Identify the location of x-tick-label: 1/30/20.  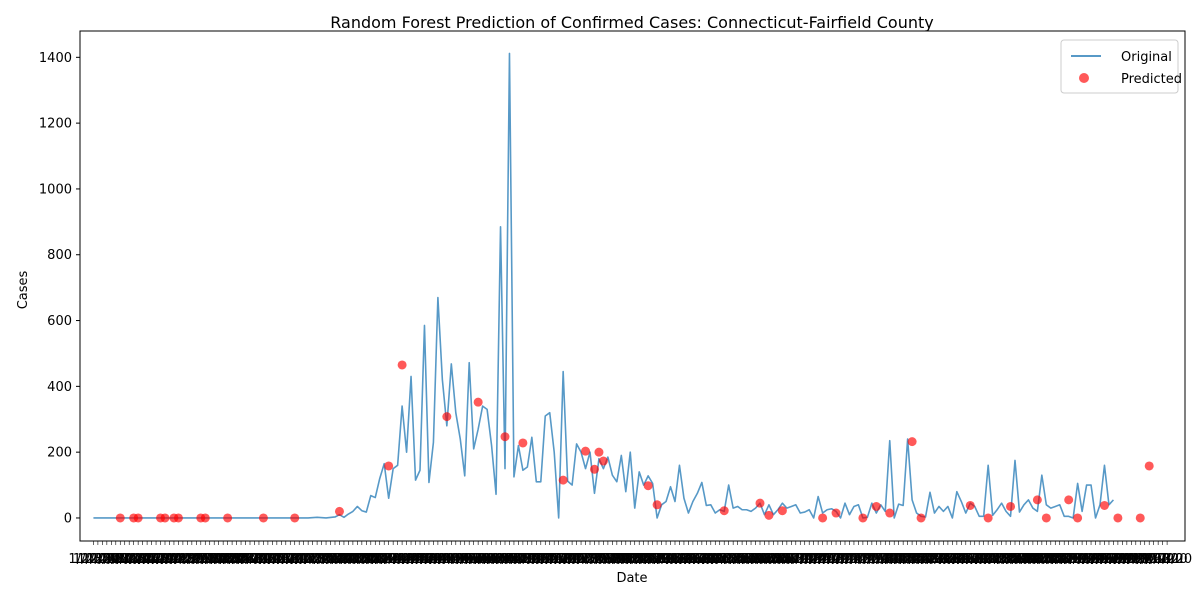
(129, 559).